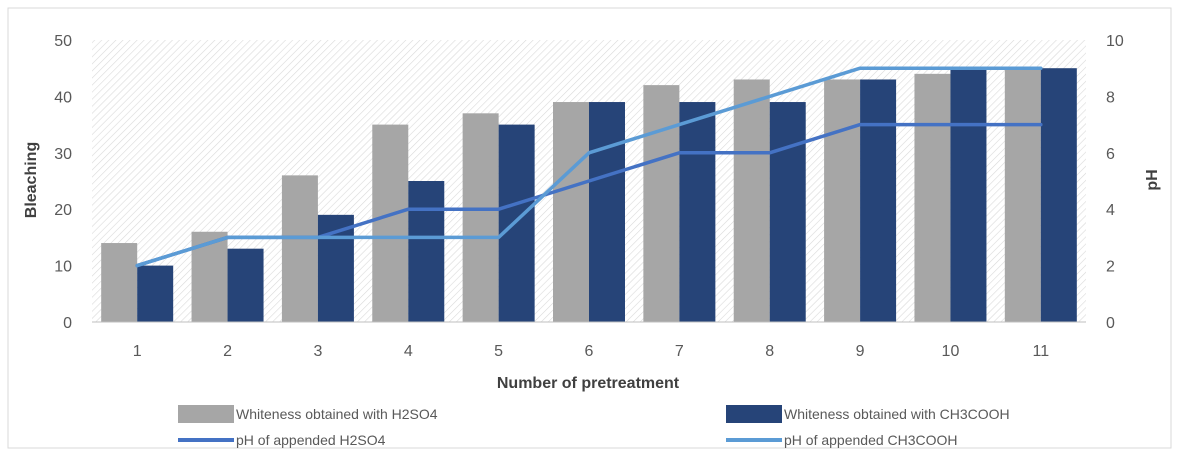 The image size is (1179, 455). Describe the element at coordinates (1115, 41) in the screenshot. I see `y2-tick-label: 10` at that location.